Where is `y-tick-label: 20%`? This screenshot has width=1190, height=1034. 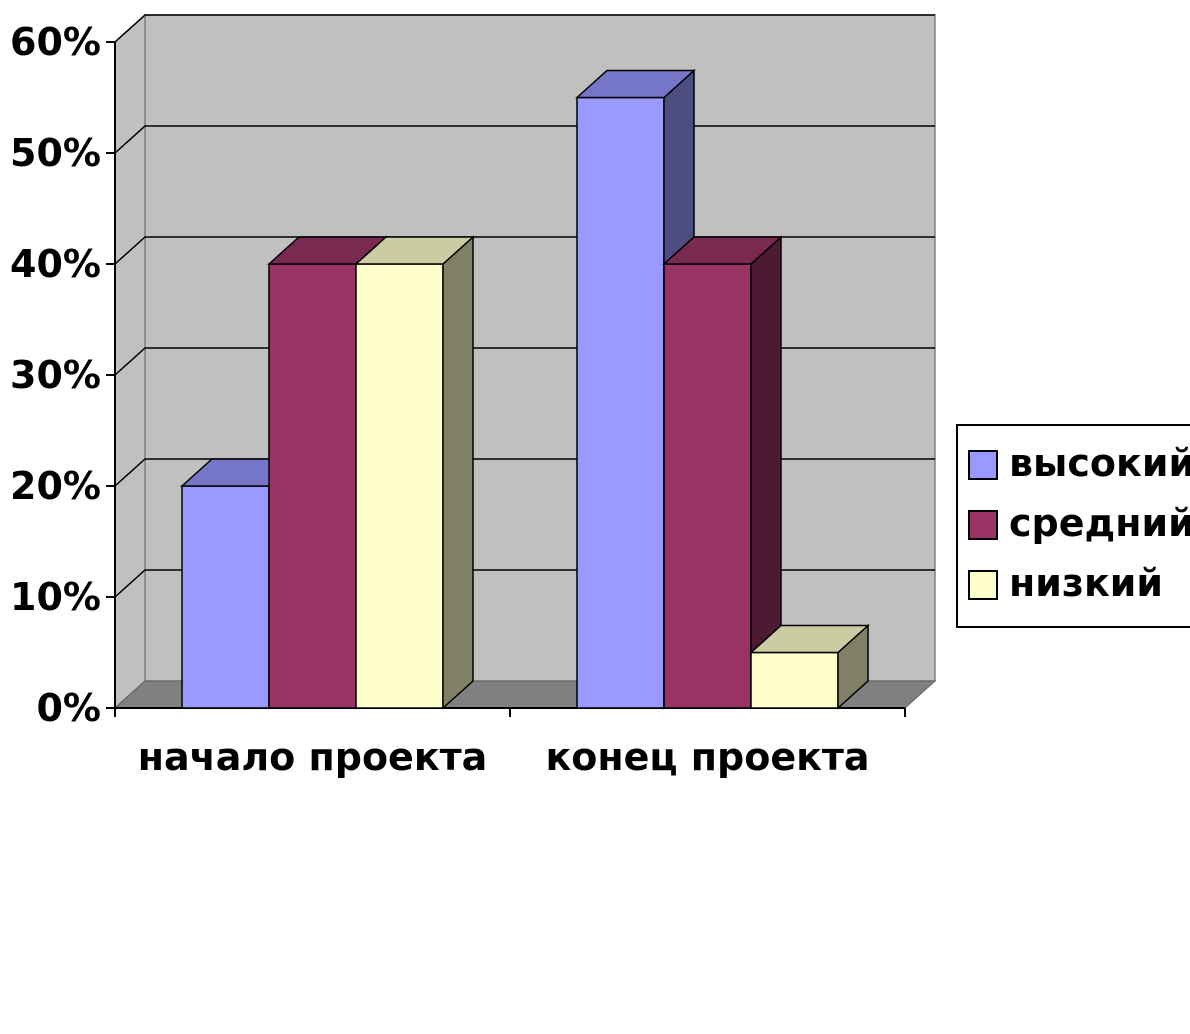
y-tick-label: 20% is located at coordinates (55, 486).